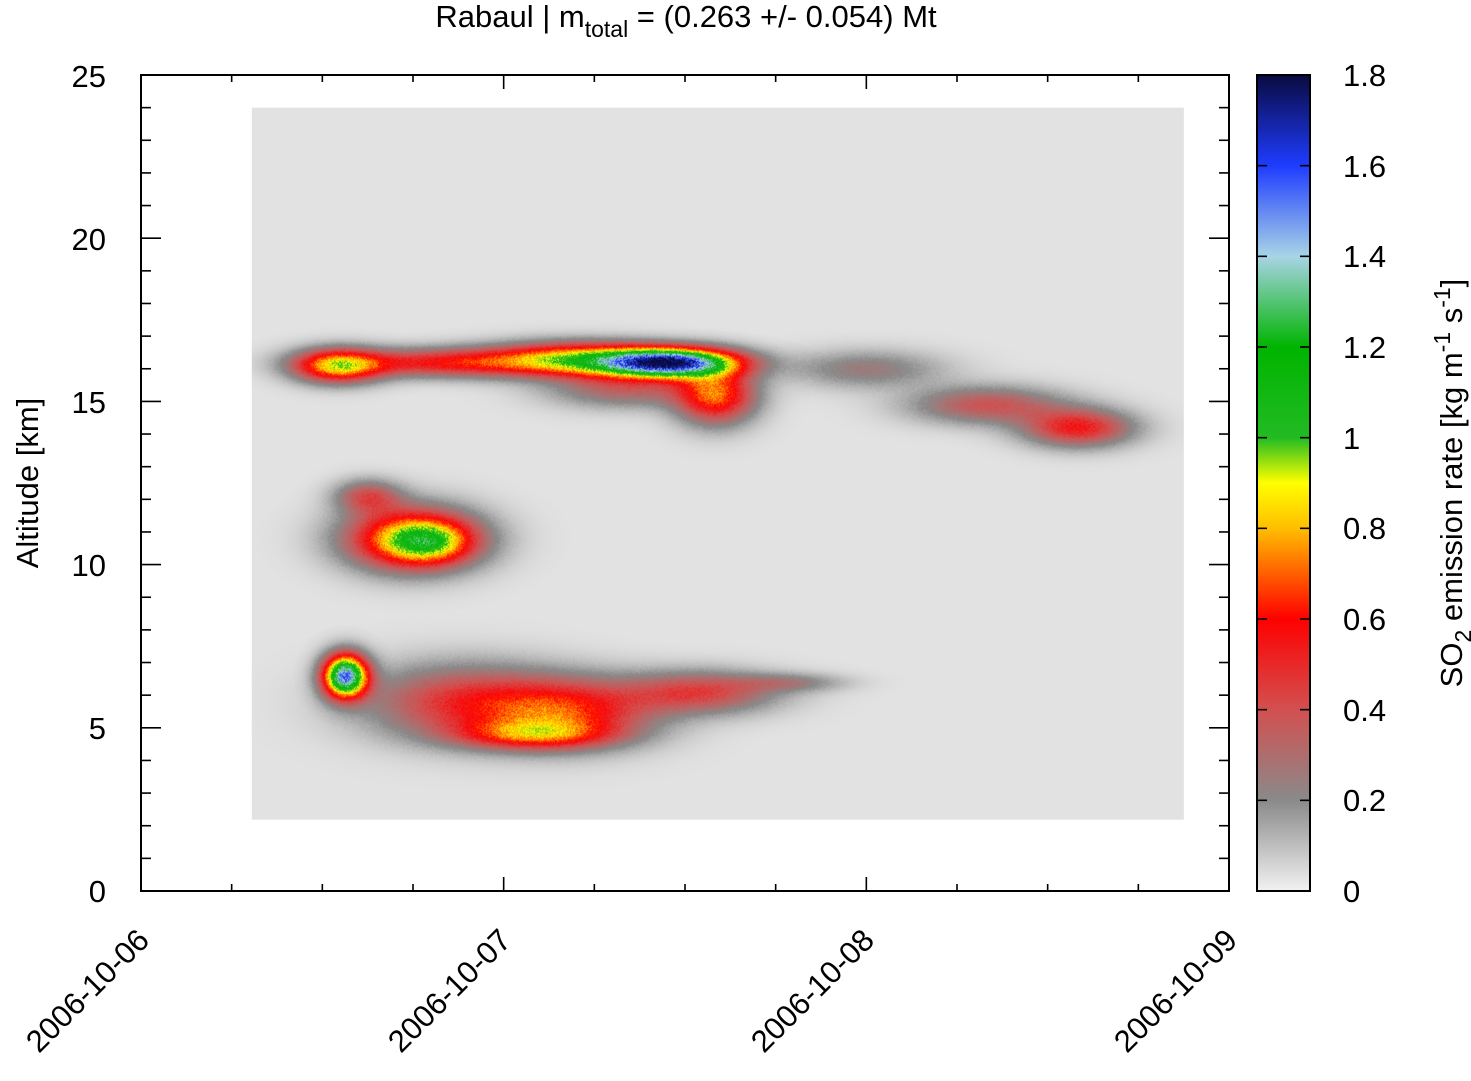 Image resolution: width=1471 pixels, height=1081 pixels. What do you see at coordinates (1364, 528) in the screenshot?
I see `colorbar-tick-label: 0.8` at bounding box center [1364, 528].